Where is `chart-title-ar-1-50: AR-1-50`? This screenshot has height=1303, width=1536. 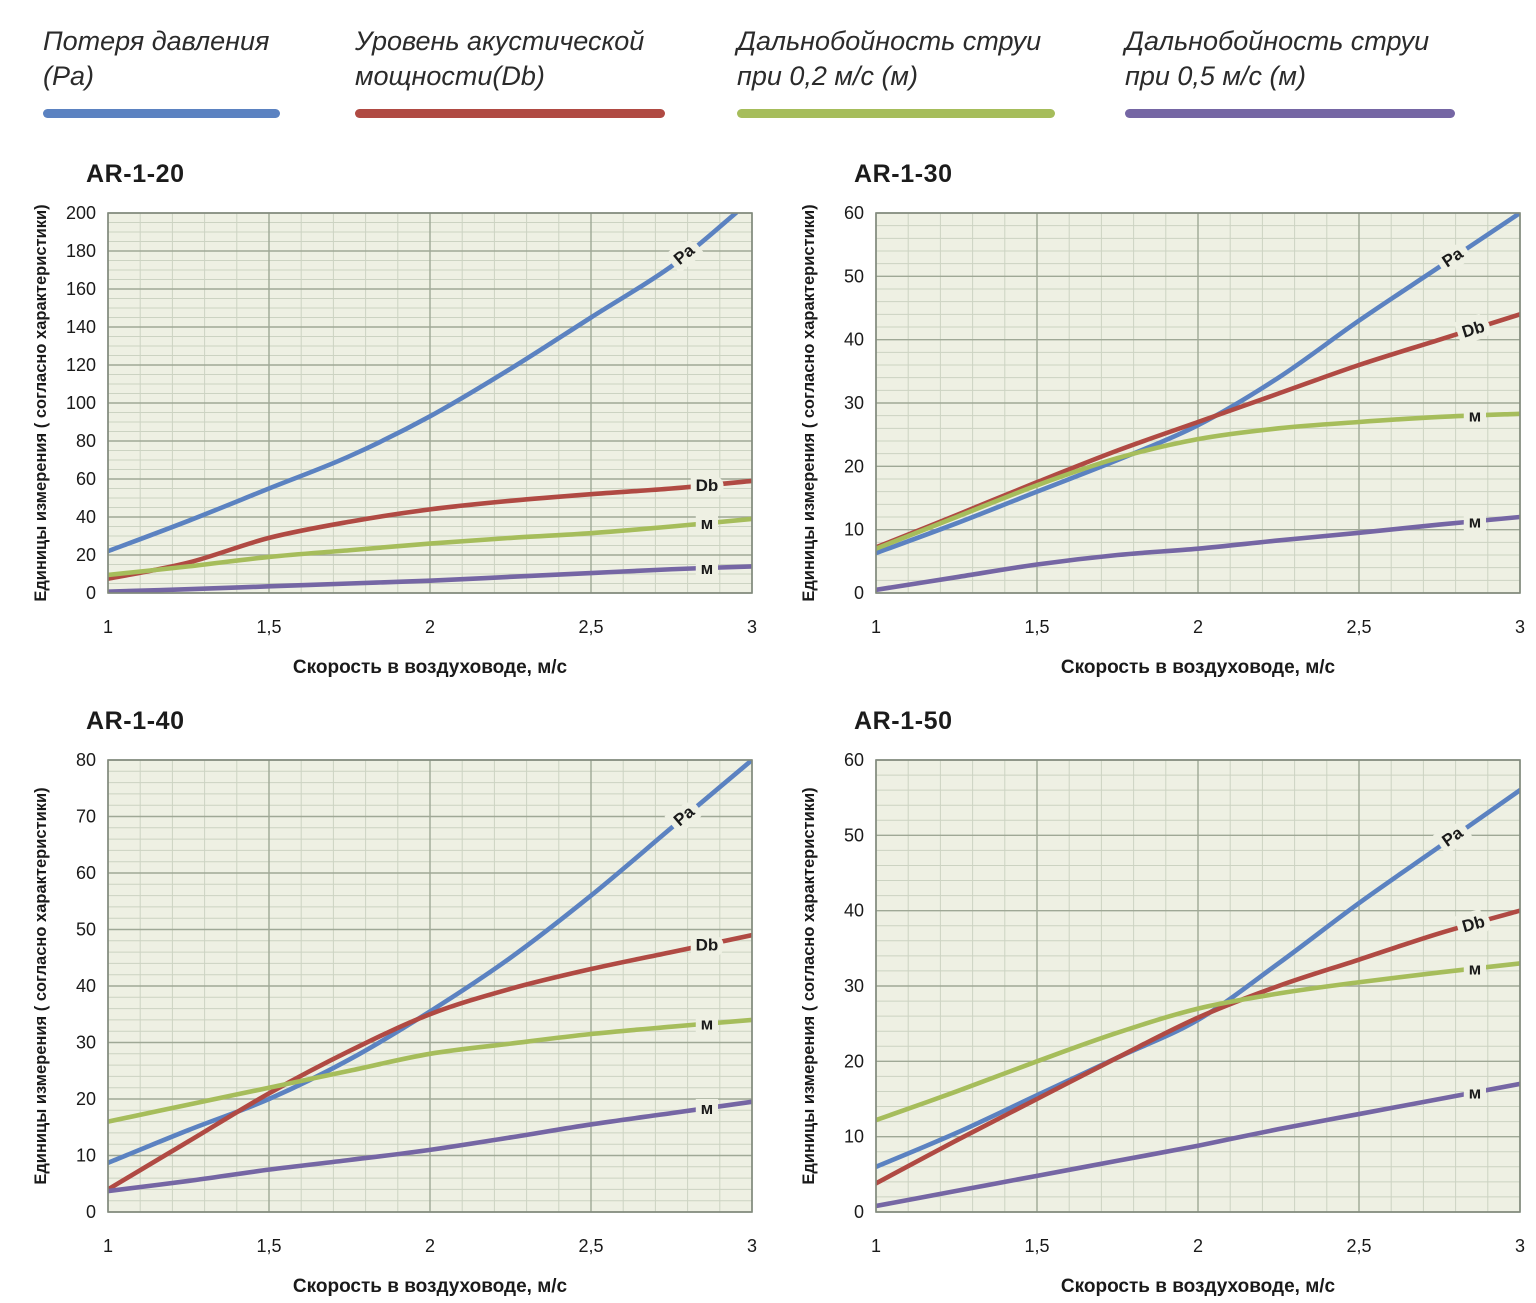
chart-title-ar-1-50: AR-1-50 is located at coordinates (903, 721).